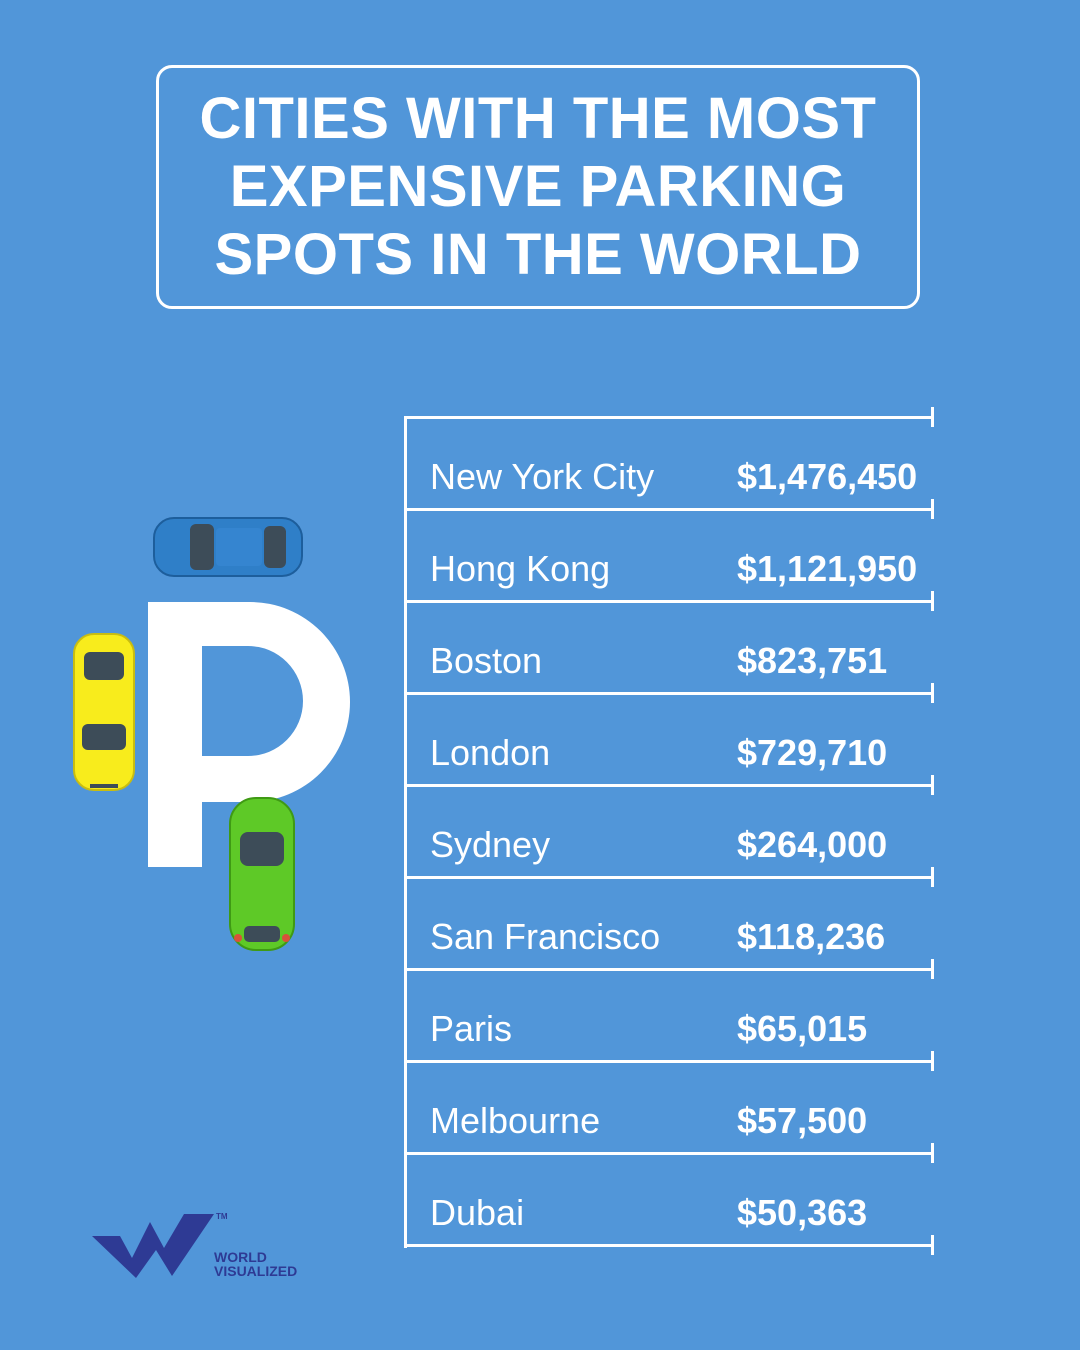 The width and height of the screenshot is (1080, 1350). What do you see at coordinates (812, 844) in the screenshot?
I see `city-price: $264,000` at bounding box center [812, 844].